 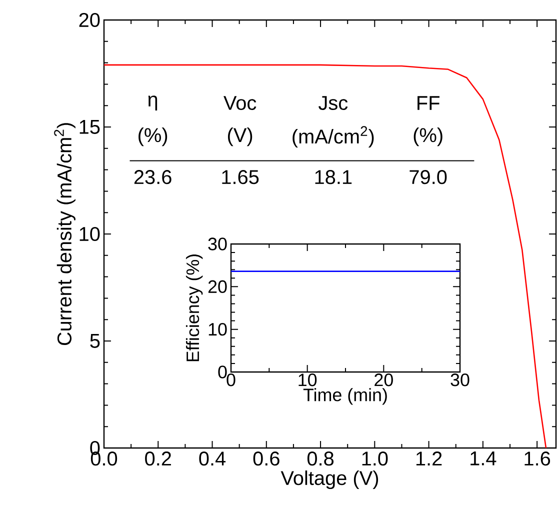 I want to click on x-tick-label: 0, so click(x=231, y=380).